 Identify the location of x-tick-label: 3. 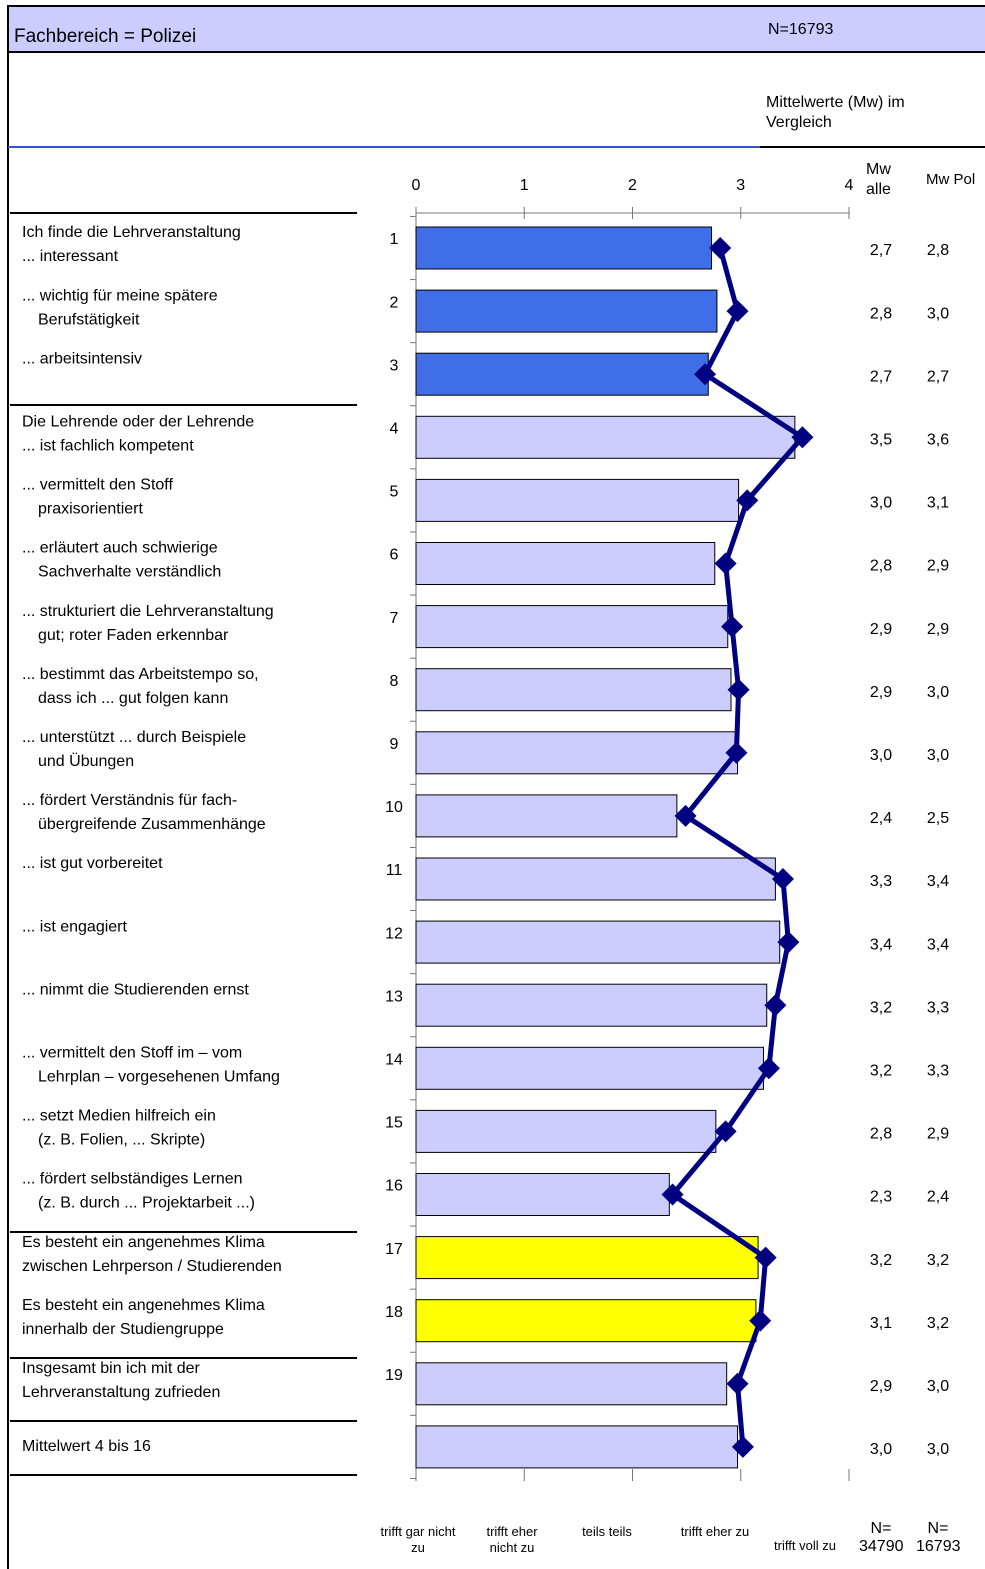
(740, 185).